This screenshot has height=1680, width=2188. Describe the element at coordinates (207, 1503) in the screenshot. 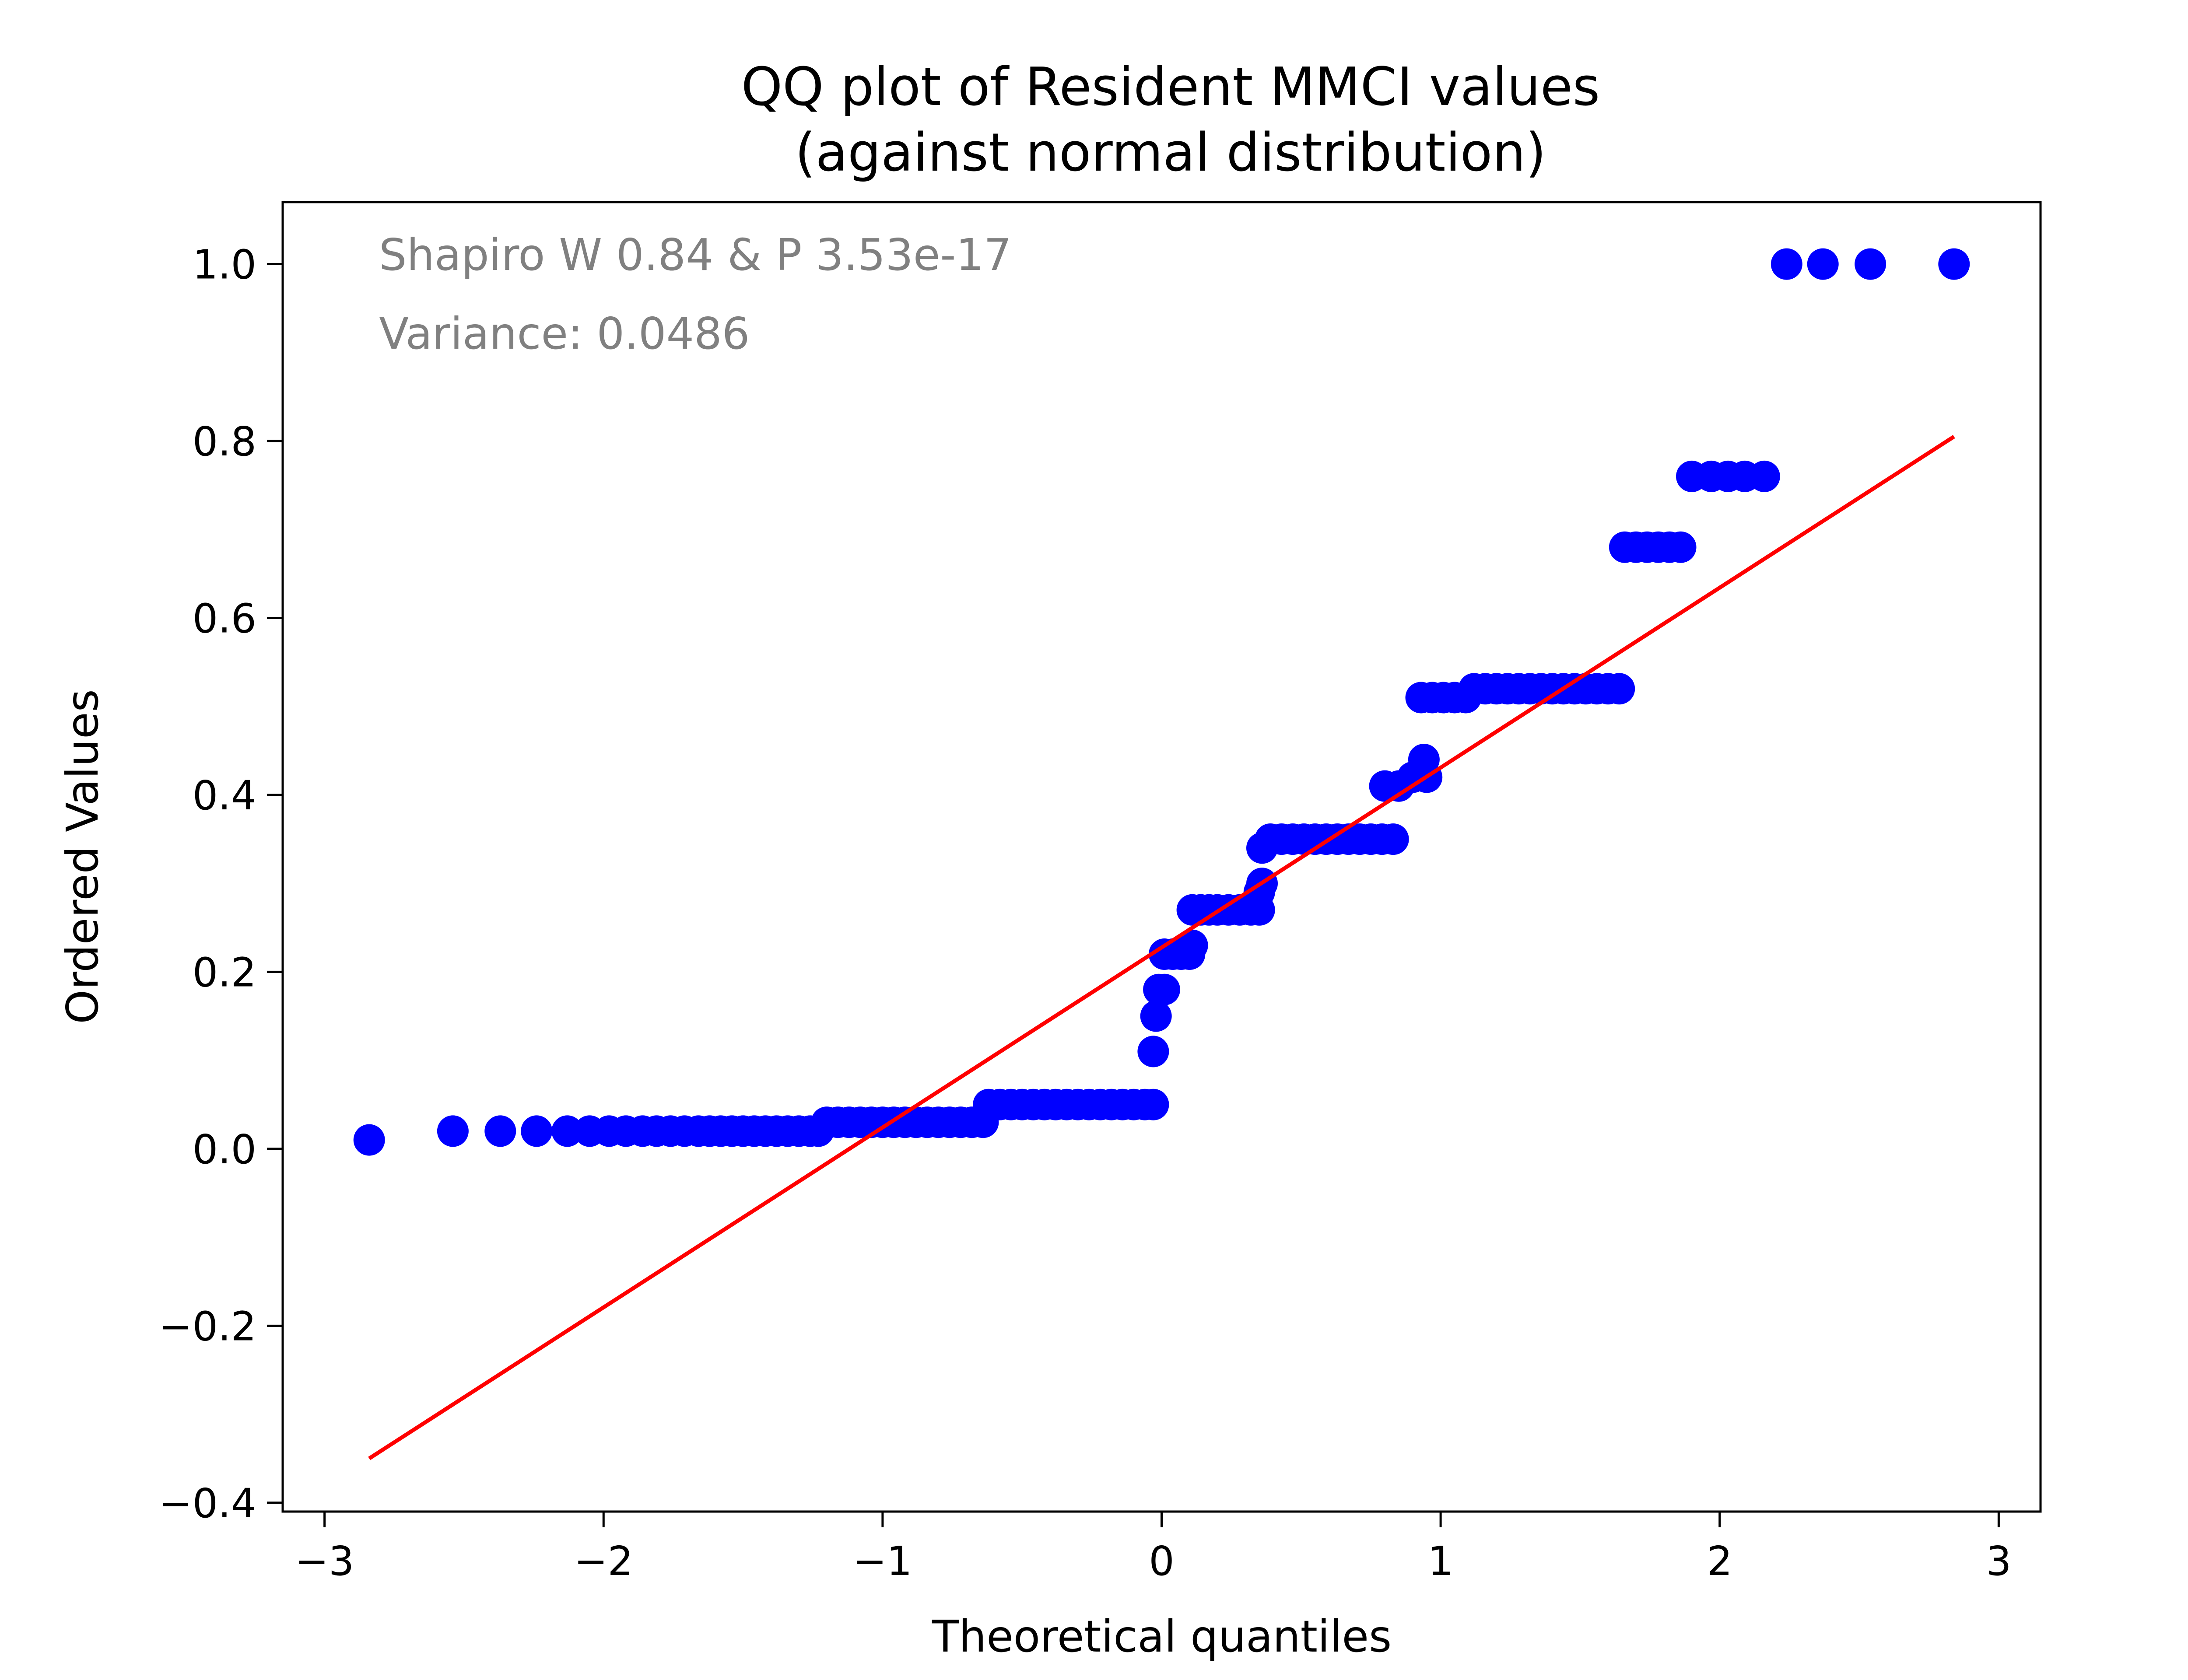

I see `y-tick-label: −0.4` at that location.